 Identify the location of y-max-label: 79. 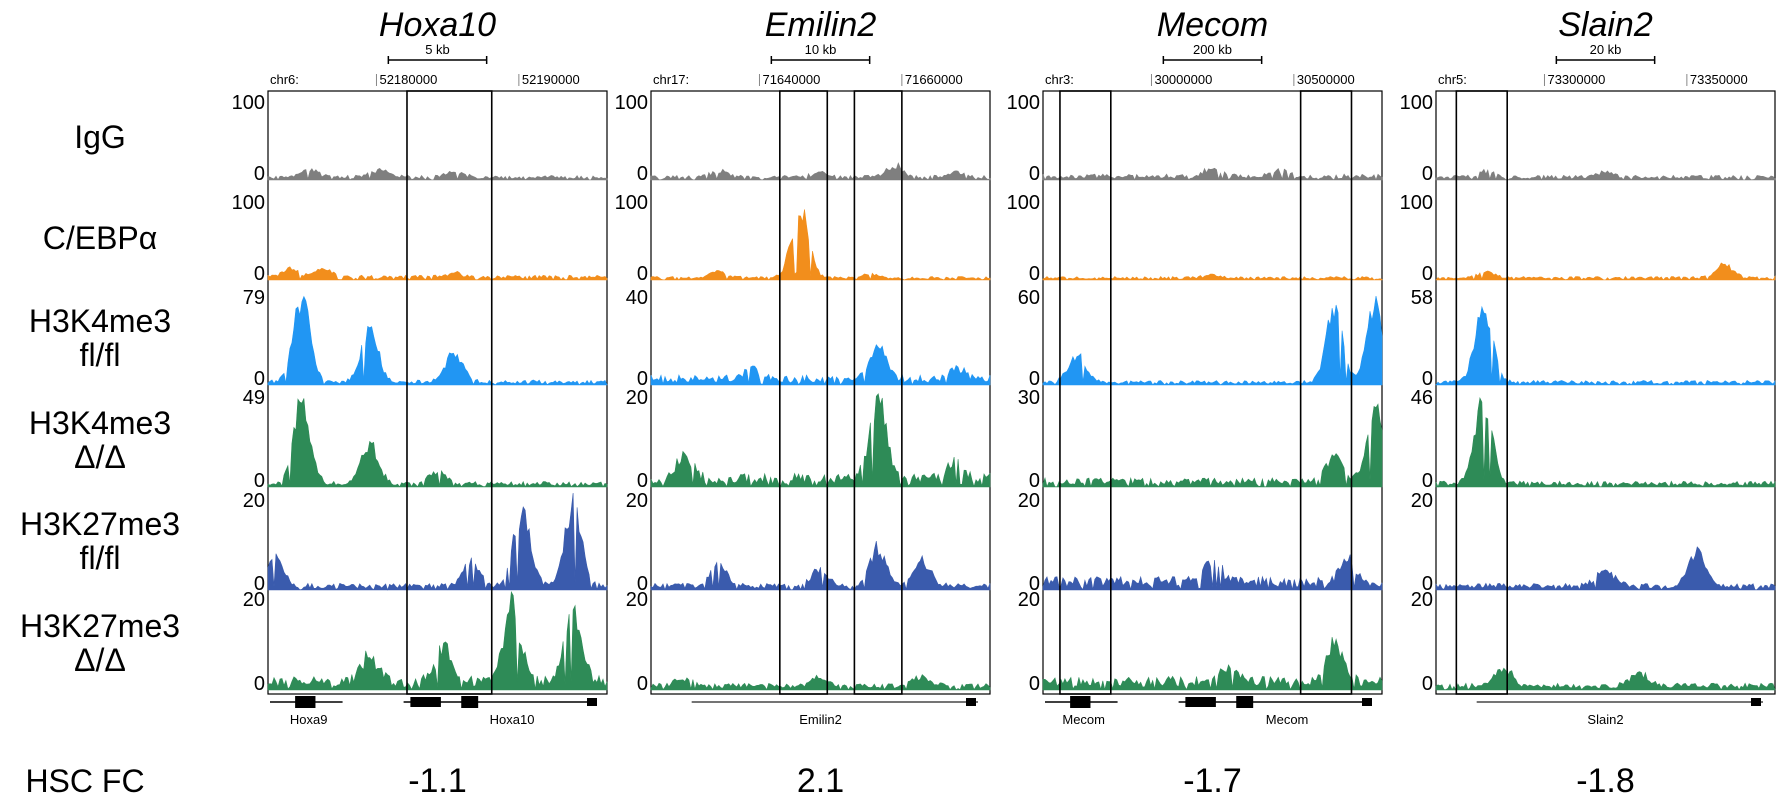
(254, 298).